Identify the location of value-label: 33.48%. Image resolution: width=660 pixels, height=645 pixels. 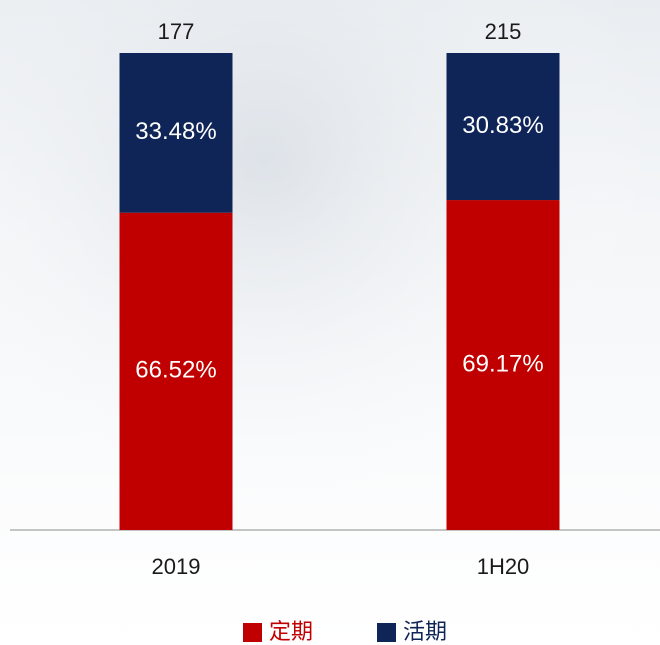
(175, 131).